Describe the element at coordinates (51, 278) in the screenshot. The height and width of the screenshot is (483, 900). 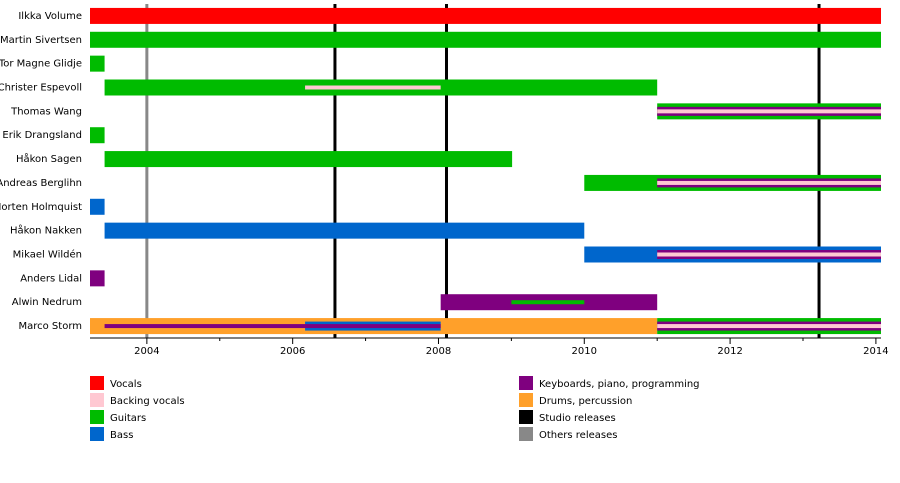
I see `member-name: Anders Lidal` at that location.